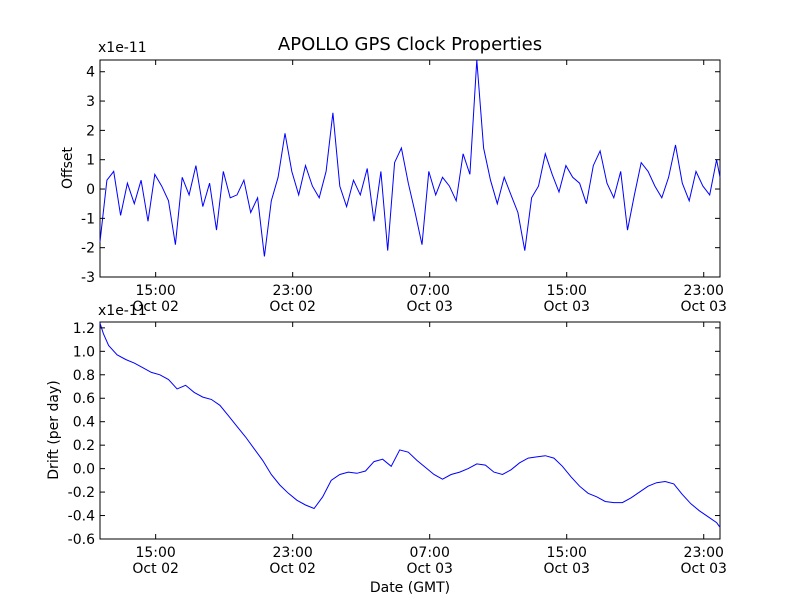  What do you see at coordinates (410, 44) in the screenshot?
I see `chart-title: APOLLO GPS Clock Properties` at bounding box center [410, 44].